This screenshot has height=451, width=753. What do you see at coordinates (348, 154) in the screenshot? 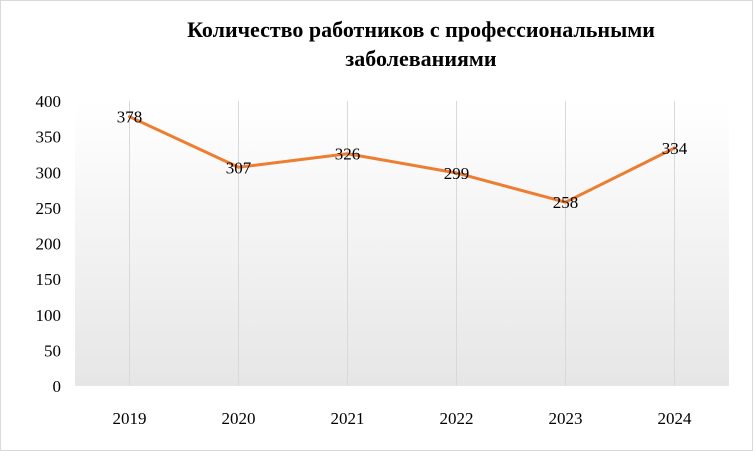
I see `data-label: 326` at bounding box center [348, 154].